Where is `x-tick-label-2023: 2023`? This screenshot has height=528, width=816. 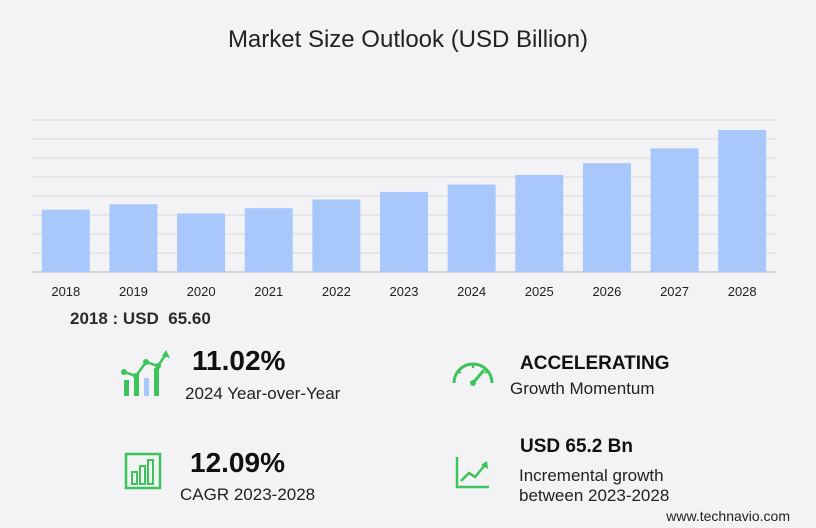
x-tick-label-2023: 2023 is located at coordinates (404, 291).